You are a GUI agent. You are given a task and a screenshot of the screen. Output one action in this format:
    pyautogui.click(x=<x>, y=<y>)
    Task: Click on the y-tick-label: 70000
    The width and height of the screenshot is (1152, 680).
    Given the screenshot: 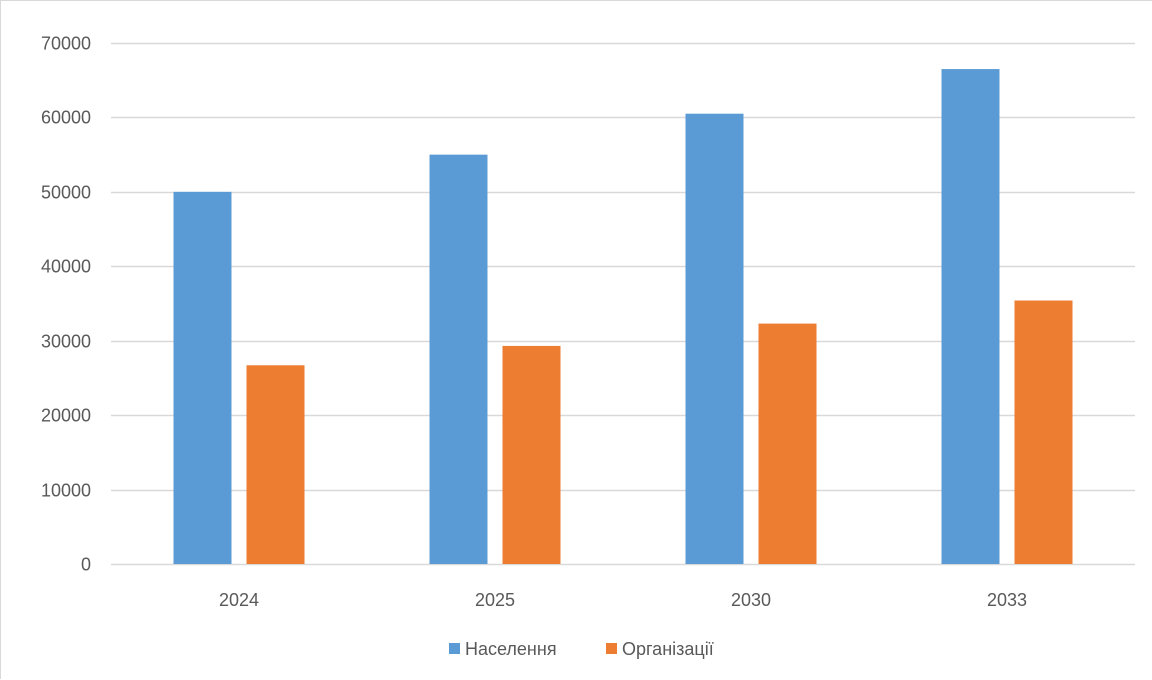 What is the action you would take?
    pyautogui.click(x=66, y=44)
    